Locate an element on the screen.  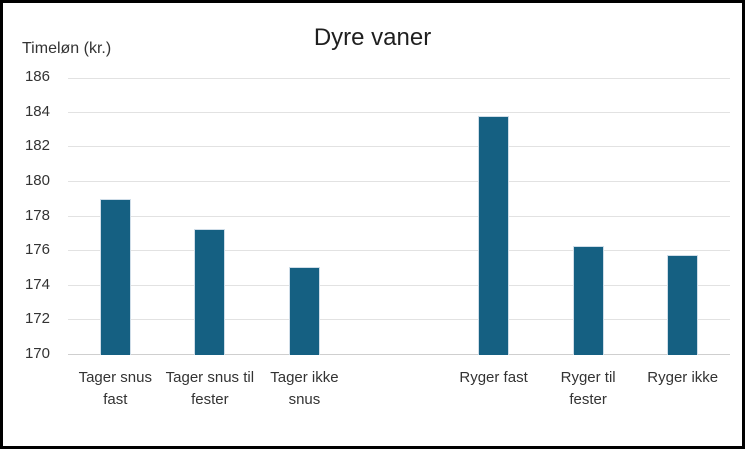
bar-ryger-til-fester is located at coordinates (588, 300).